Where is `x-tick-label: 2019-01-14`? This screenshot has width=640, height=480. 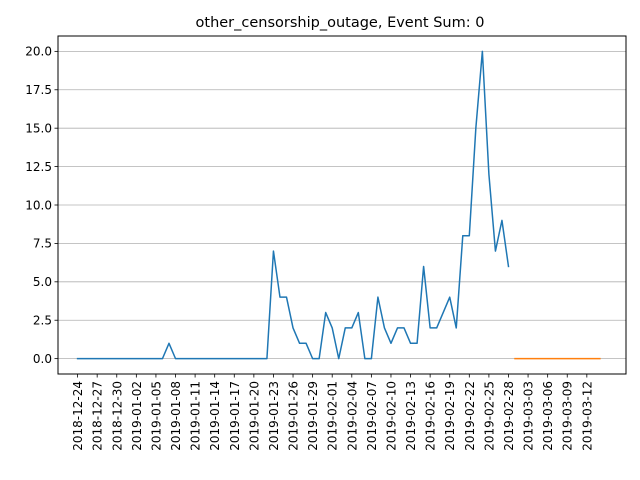
x-tick-label: 2019-01-14 is located at coordinates (215, 416).